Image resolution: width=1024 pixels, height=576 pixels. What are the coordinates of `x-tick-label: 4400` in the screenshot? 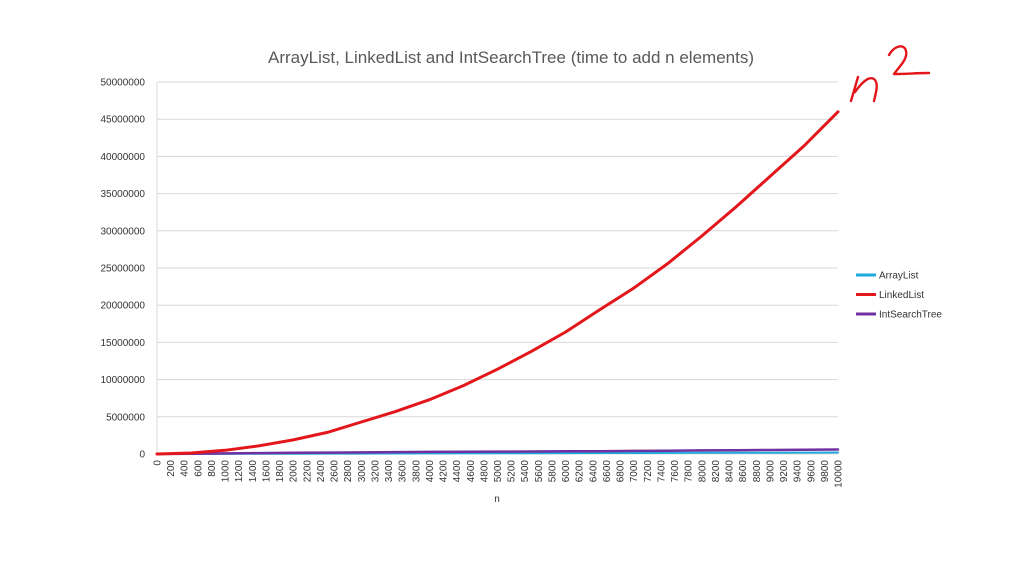 It's located at (457, 471).